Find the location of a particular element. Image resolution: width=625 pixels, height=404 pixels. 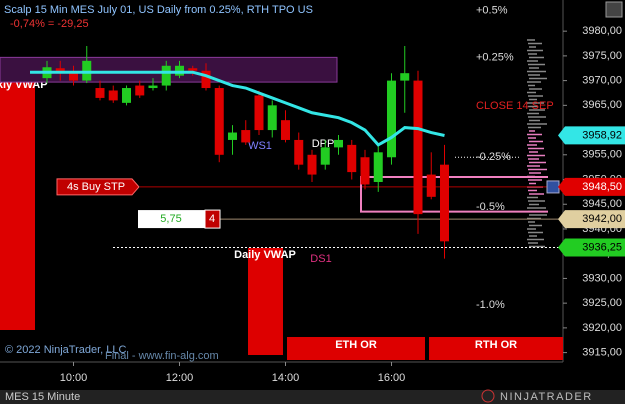

change: -0,74% = -29,25 is located at coordinates (49, 24).